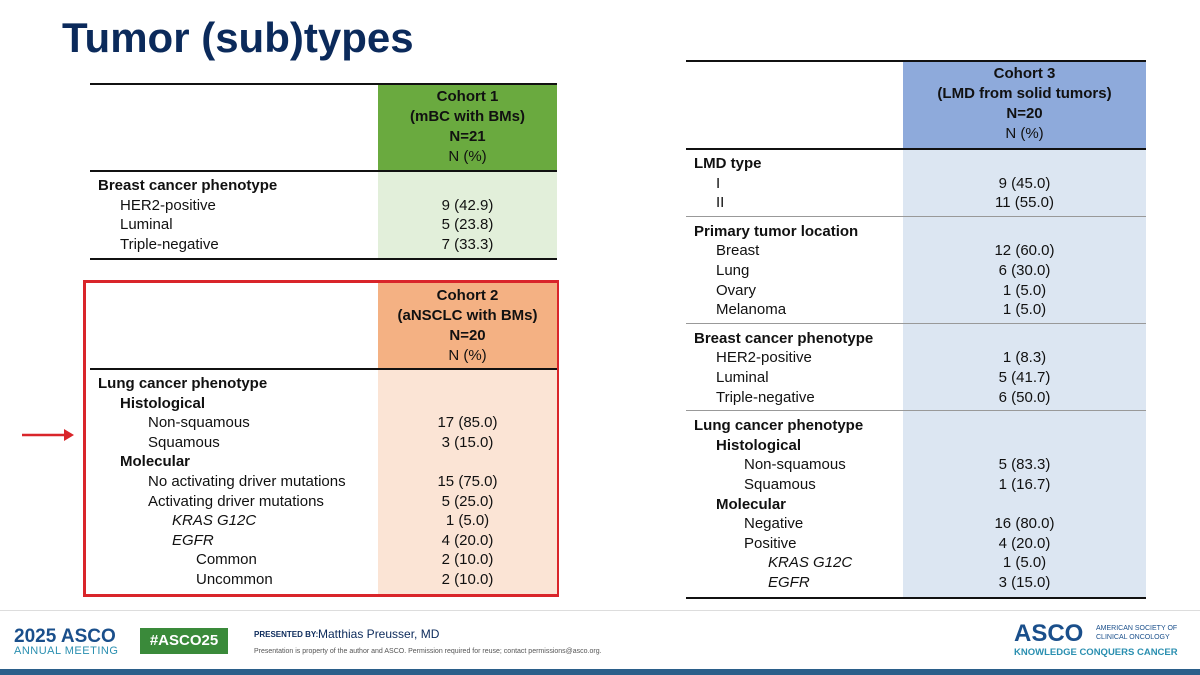  Describe the element at coordinates (1024, 524) in the screenshot. I see `row-value: 16 (80.0)` at that location.